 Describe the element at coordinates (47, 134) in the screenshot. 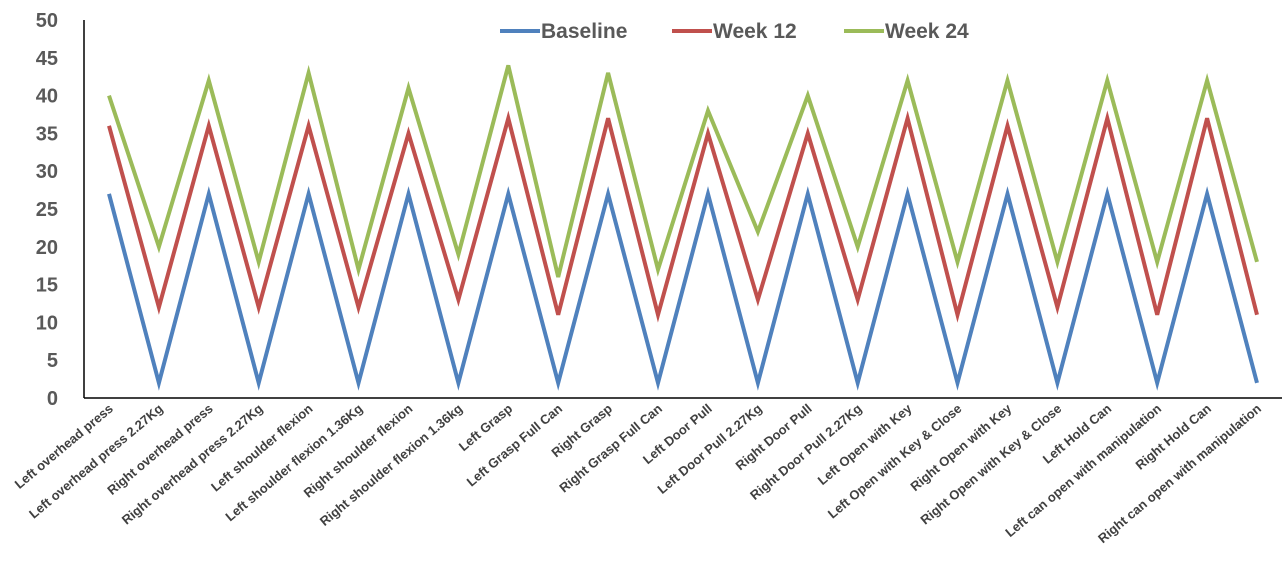

I see `y-tick-label: 35` at that location.